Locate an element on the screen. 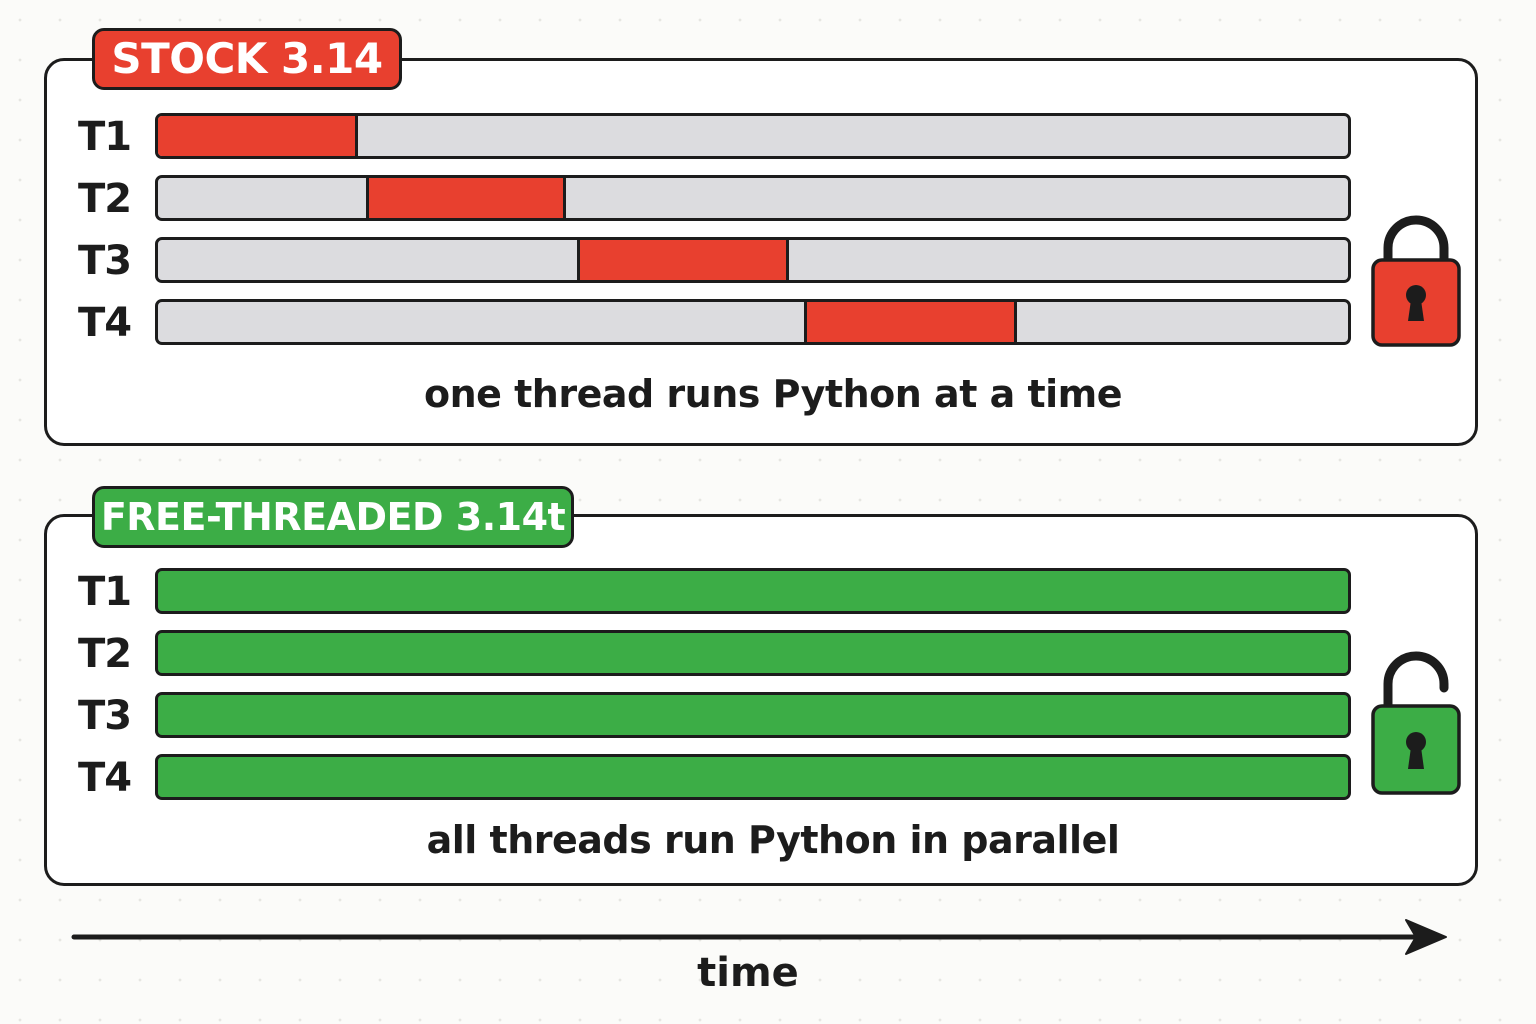 This screenshot has width=1536, height=1024. stock-thread-track-t4 is located at coordinates (753, 322).